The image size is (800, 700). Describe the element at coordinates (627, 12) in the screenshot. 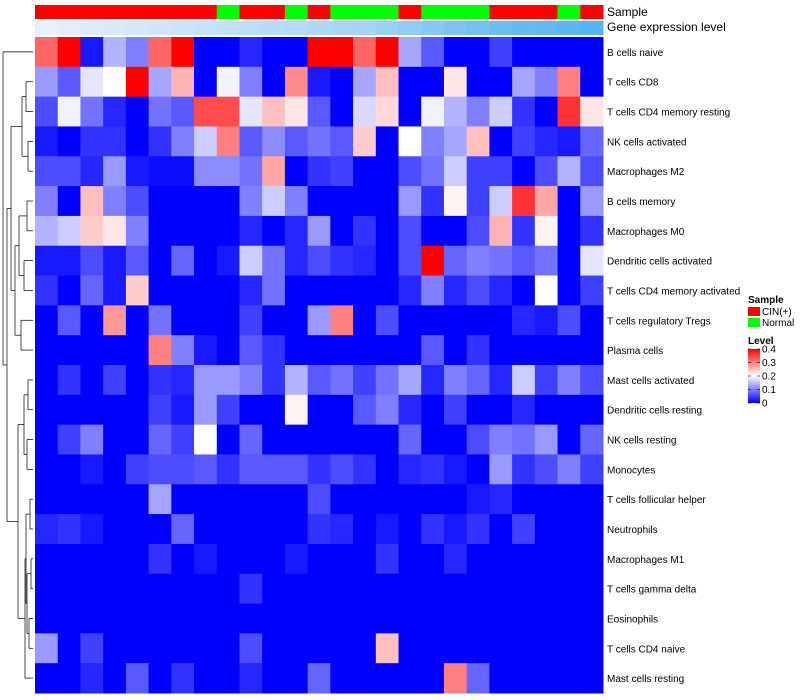

I see `annotation-label-sample: Sample` at that location.